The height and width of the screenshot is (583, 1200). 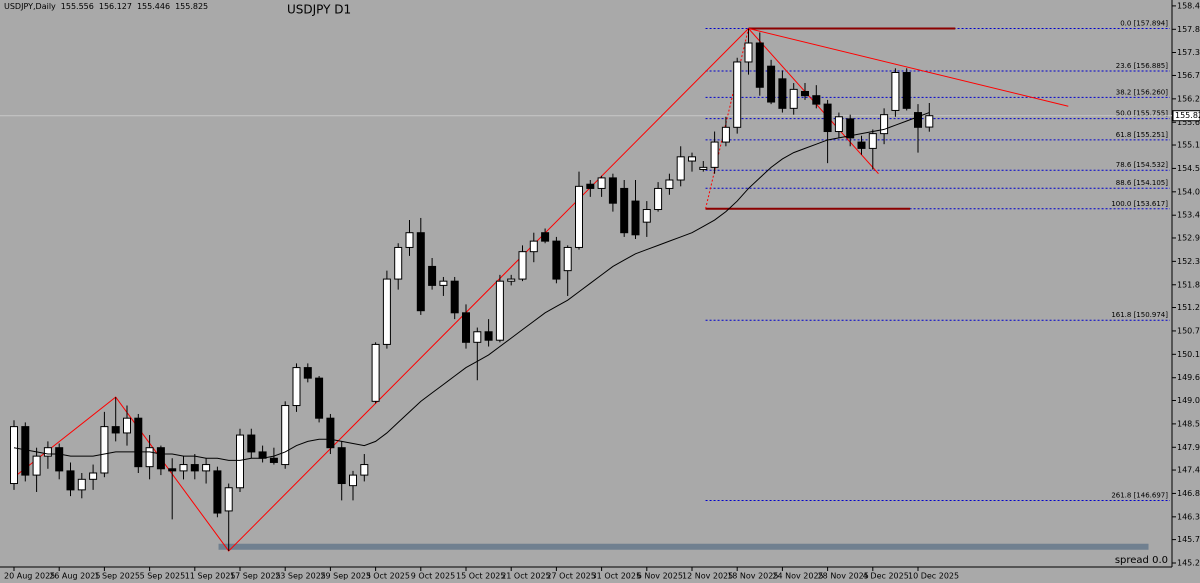 What do you see at coordinates (616, 576) in the screenshot?
I see `x-tick-label: 31 Oct 2025` at bounding box center [616, 576].